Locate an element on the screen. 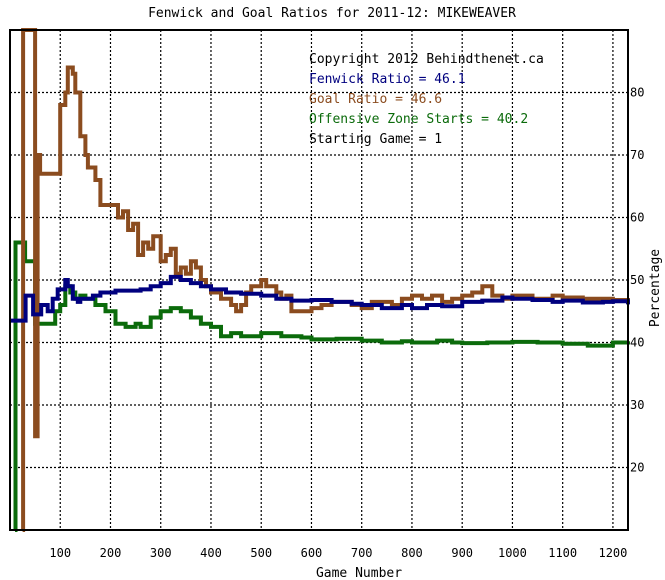 This screenshot has height=580, width=665. x-tick-labels: 100 200 300 400 500 600 700 800 900 1000 1100 1200 is located at coordinates (338, 553).